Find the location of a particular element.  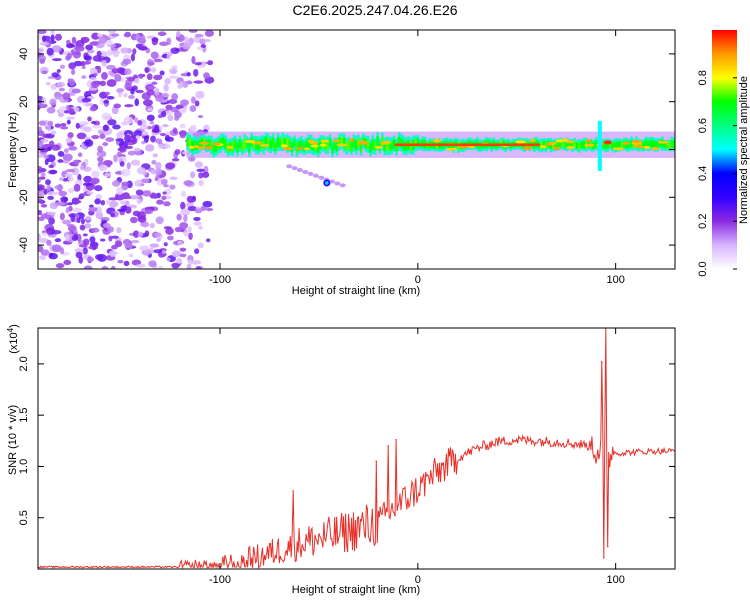

snr-y-tick-label: 1.0 is located at coordinates (24, 466).